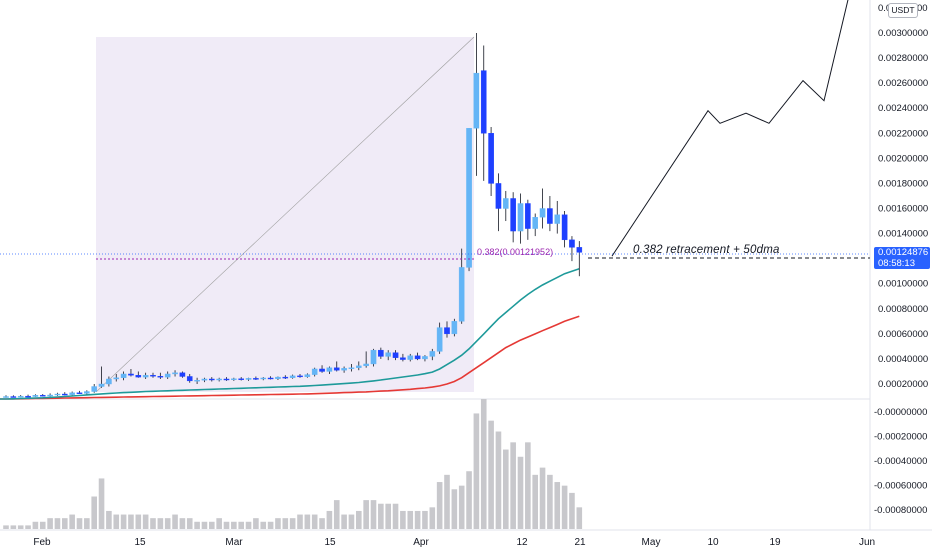  I want to click on price-tick-label: 0.00220000, so click(903, 133).